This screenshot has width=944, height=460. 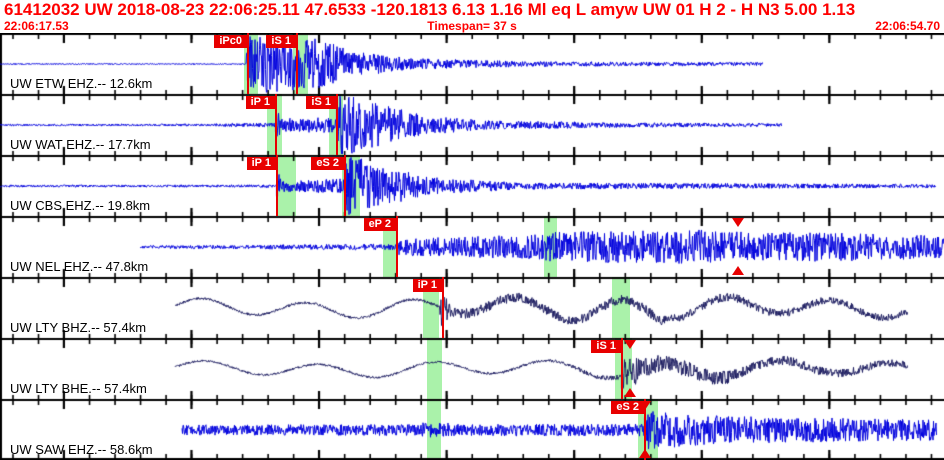 I want to click on trace-row: UW WAT EHZ.-- 17.7km iP 1 iS 1, so click(x=472, y=124).